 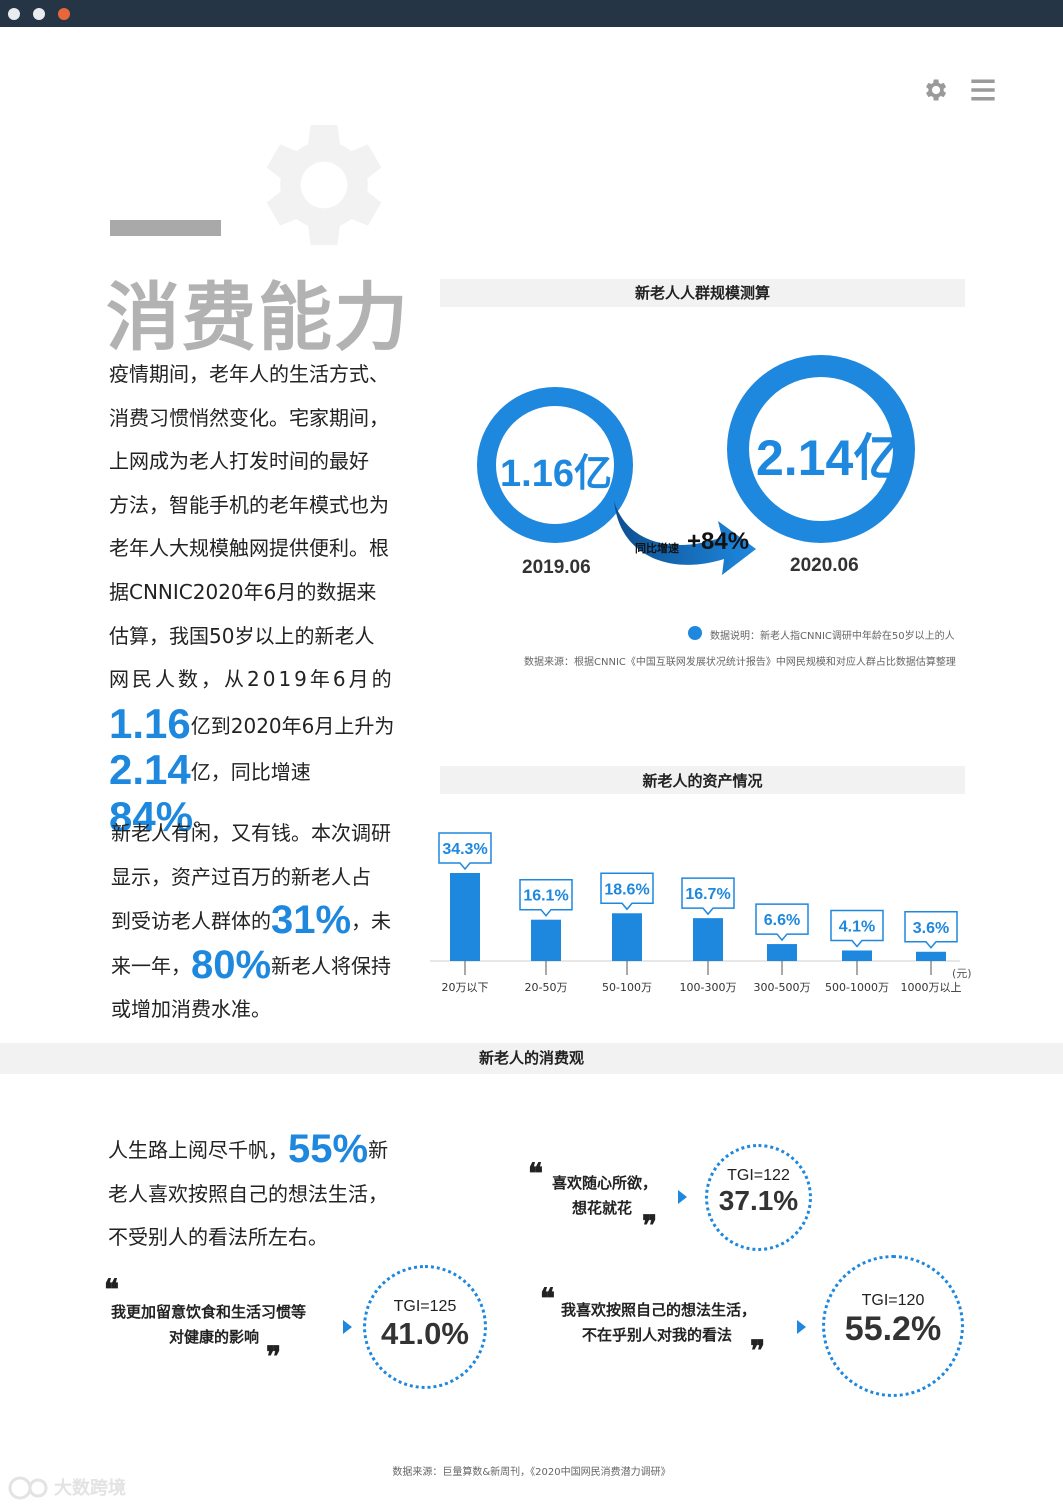 I want to click on tgi-label: TGI=122, so click(x=758, y=1175).